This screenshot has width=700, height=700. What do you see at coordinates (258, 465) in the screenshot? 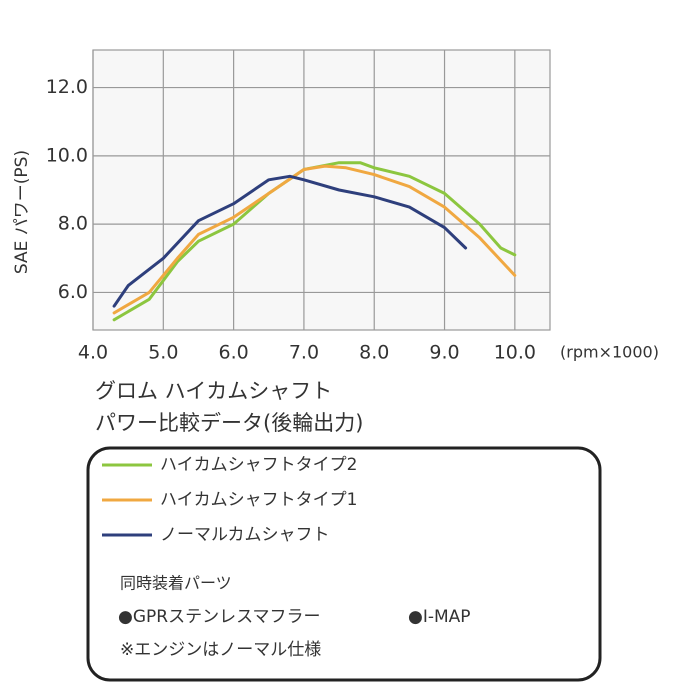
I see `legend-label: ハイカムシャフトタイプ2` at bounding box center [258, 465].